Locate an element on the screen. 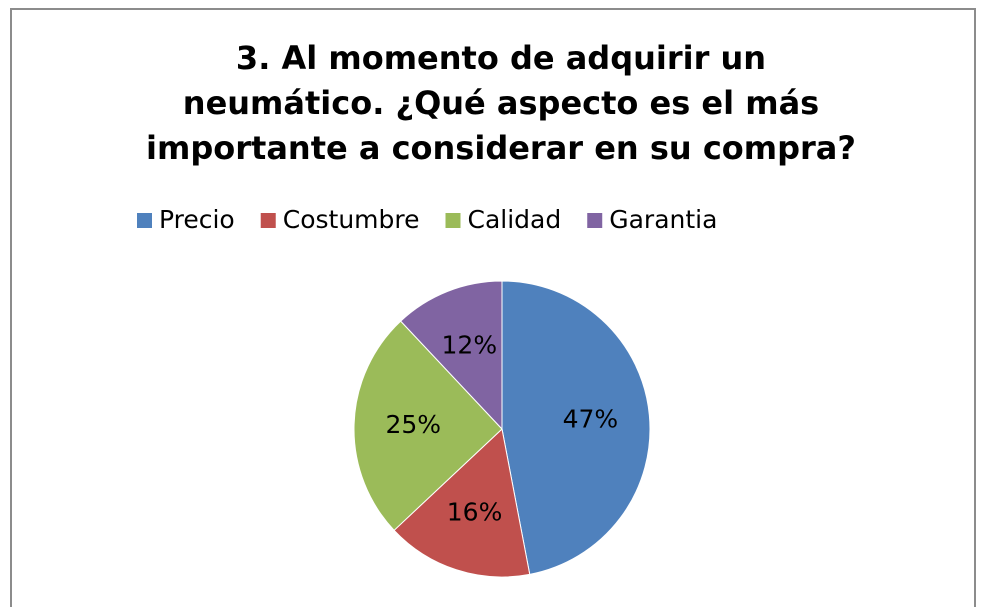 The height and width of the screenshot is (607, 982). legend-label: Costumbre is located at coordinates (351, 219).